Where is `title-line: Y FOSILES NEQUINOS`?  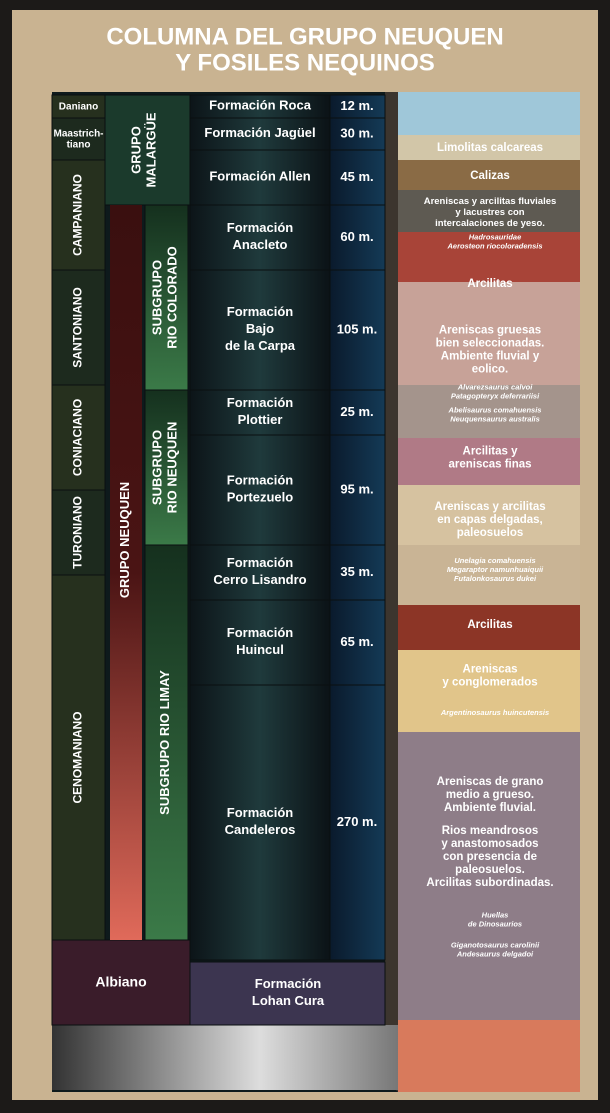
title-line: Y FOSILES NEQUINOS is located at coordinates (305, 62).